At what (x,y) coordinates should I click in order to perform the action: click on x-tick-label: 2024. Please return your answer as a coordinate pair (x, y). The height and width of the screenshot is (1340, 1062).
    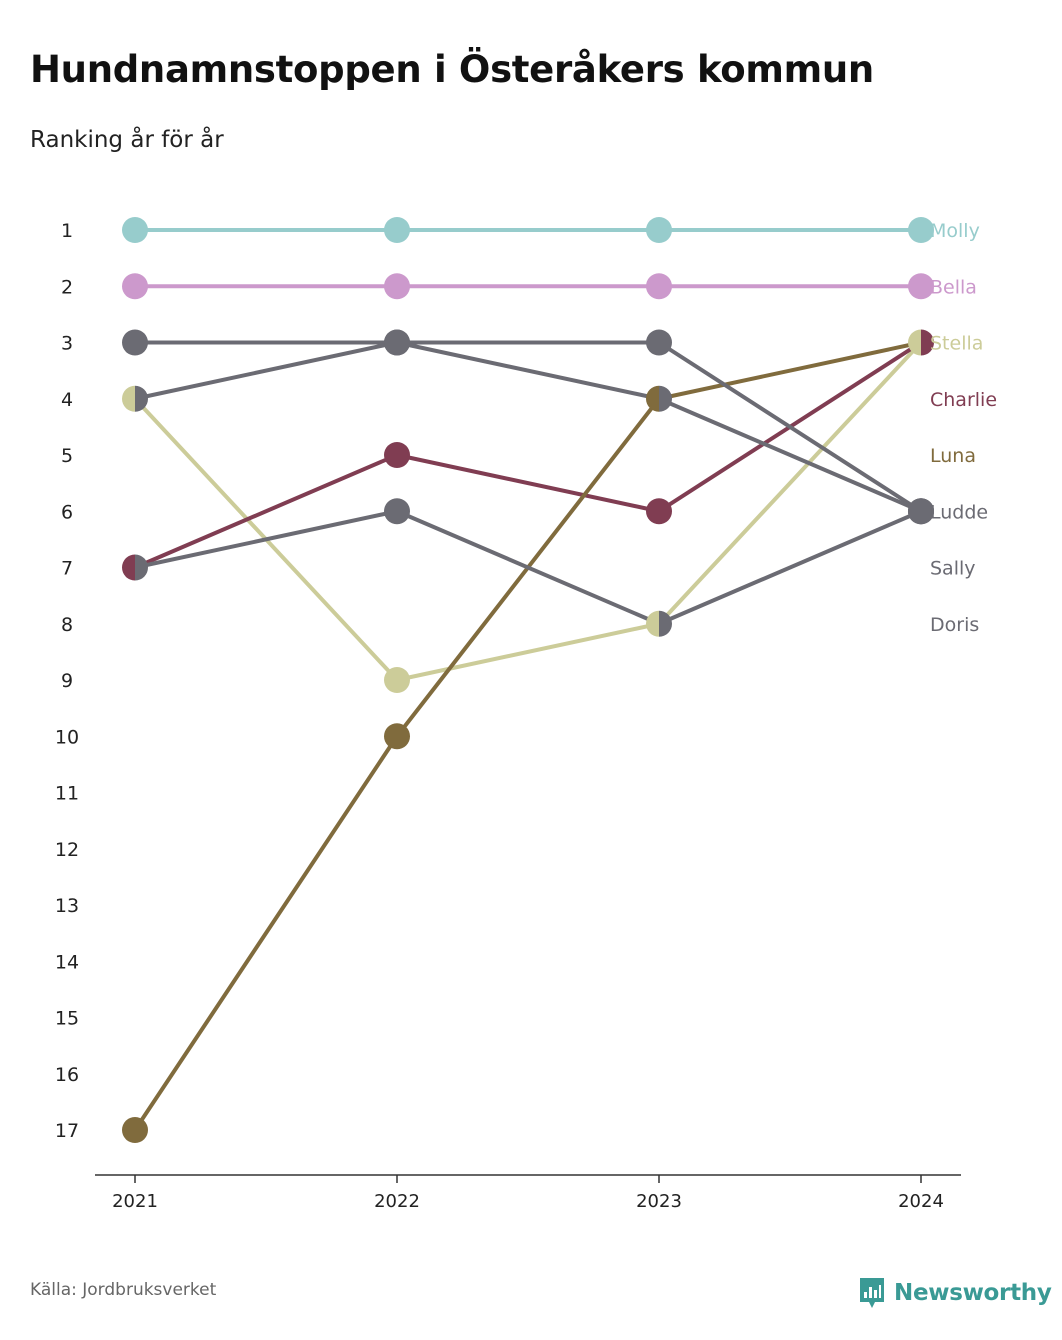
    Looking at the image, I should click on (921, 1201).